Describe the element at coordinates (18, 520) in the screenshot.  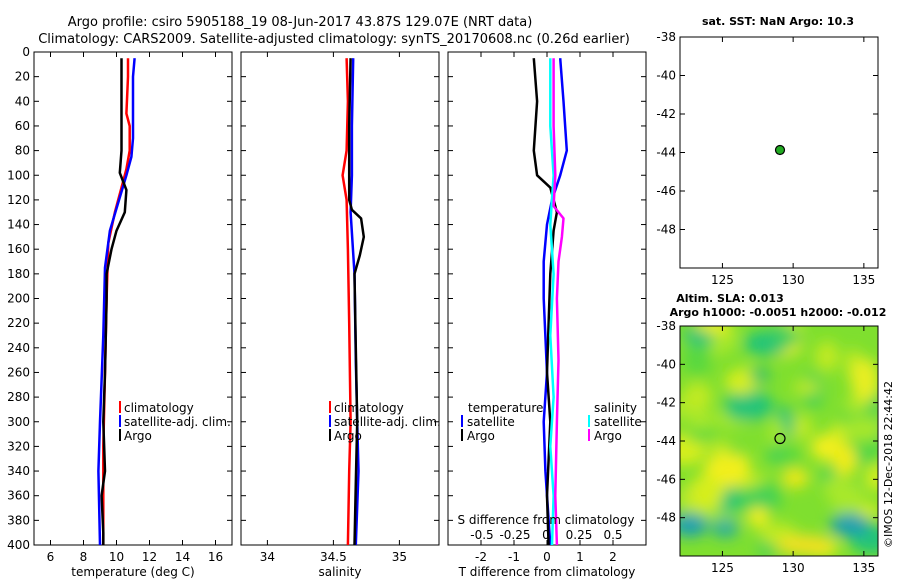
I see `y-tick-label: 380` at that location.